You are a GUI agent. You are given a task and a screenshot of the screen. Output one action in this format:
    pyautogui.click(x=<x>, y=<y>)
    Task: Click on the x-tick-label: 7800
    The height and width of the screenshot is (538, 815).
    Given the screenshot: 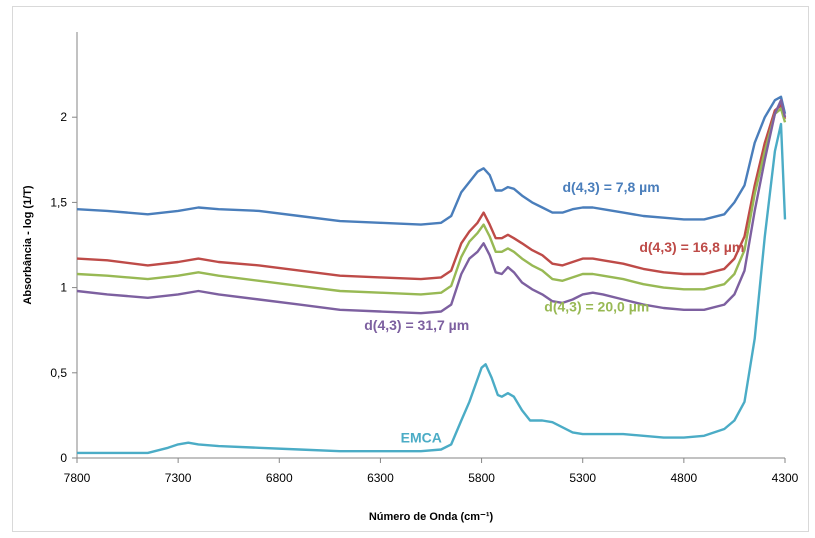 What is the action you would take?
    pyautogui.click(x=77, y=478)
    